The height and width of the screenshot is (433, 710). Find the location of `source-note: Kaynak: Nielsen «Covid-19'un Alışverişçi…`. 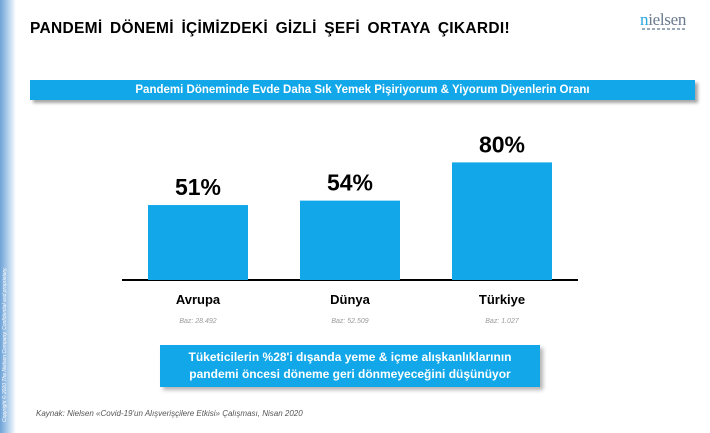

source-note: Kaynak: Nielsen «Covid-19'un Alışverişçi… is located at coordinates (169, 413).